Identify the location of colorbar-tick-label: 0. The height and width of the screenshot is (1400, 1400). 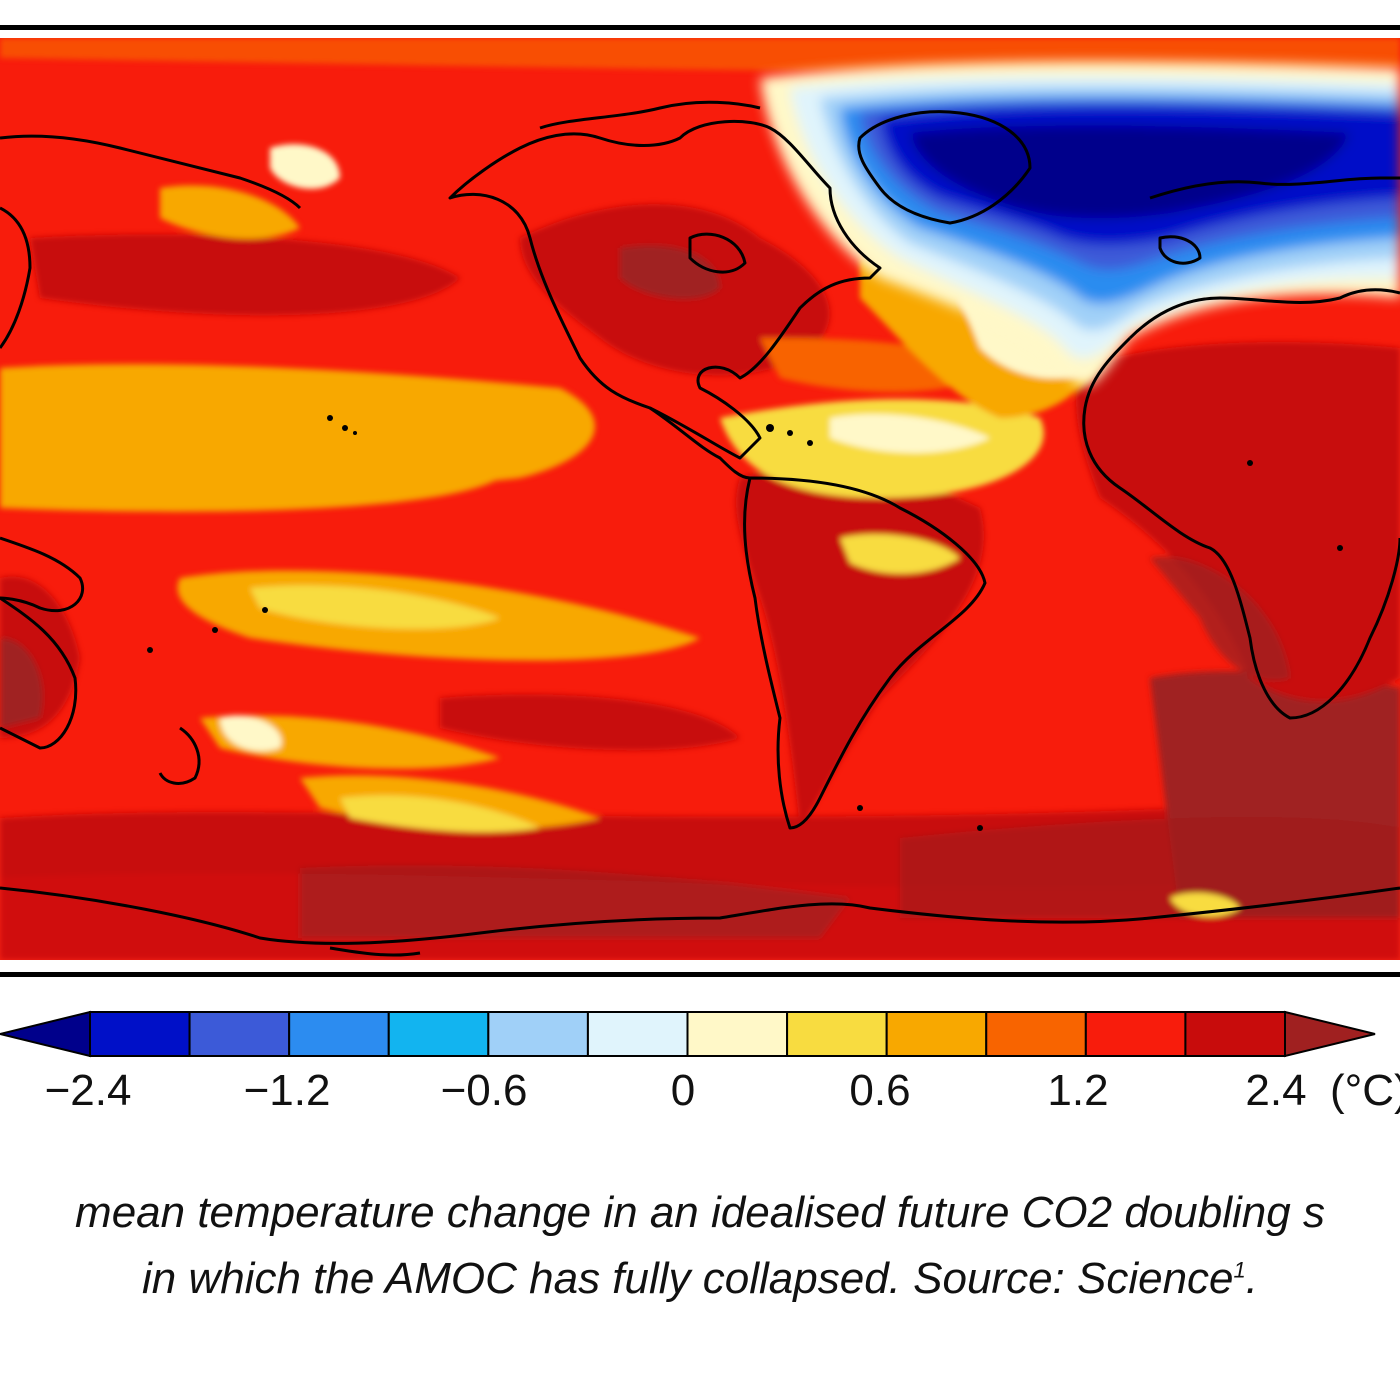
(683, 1090).